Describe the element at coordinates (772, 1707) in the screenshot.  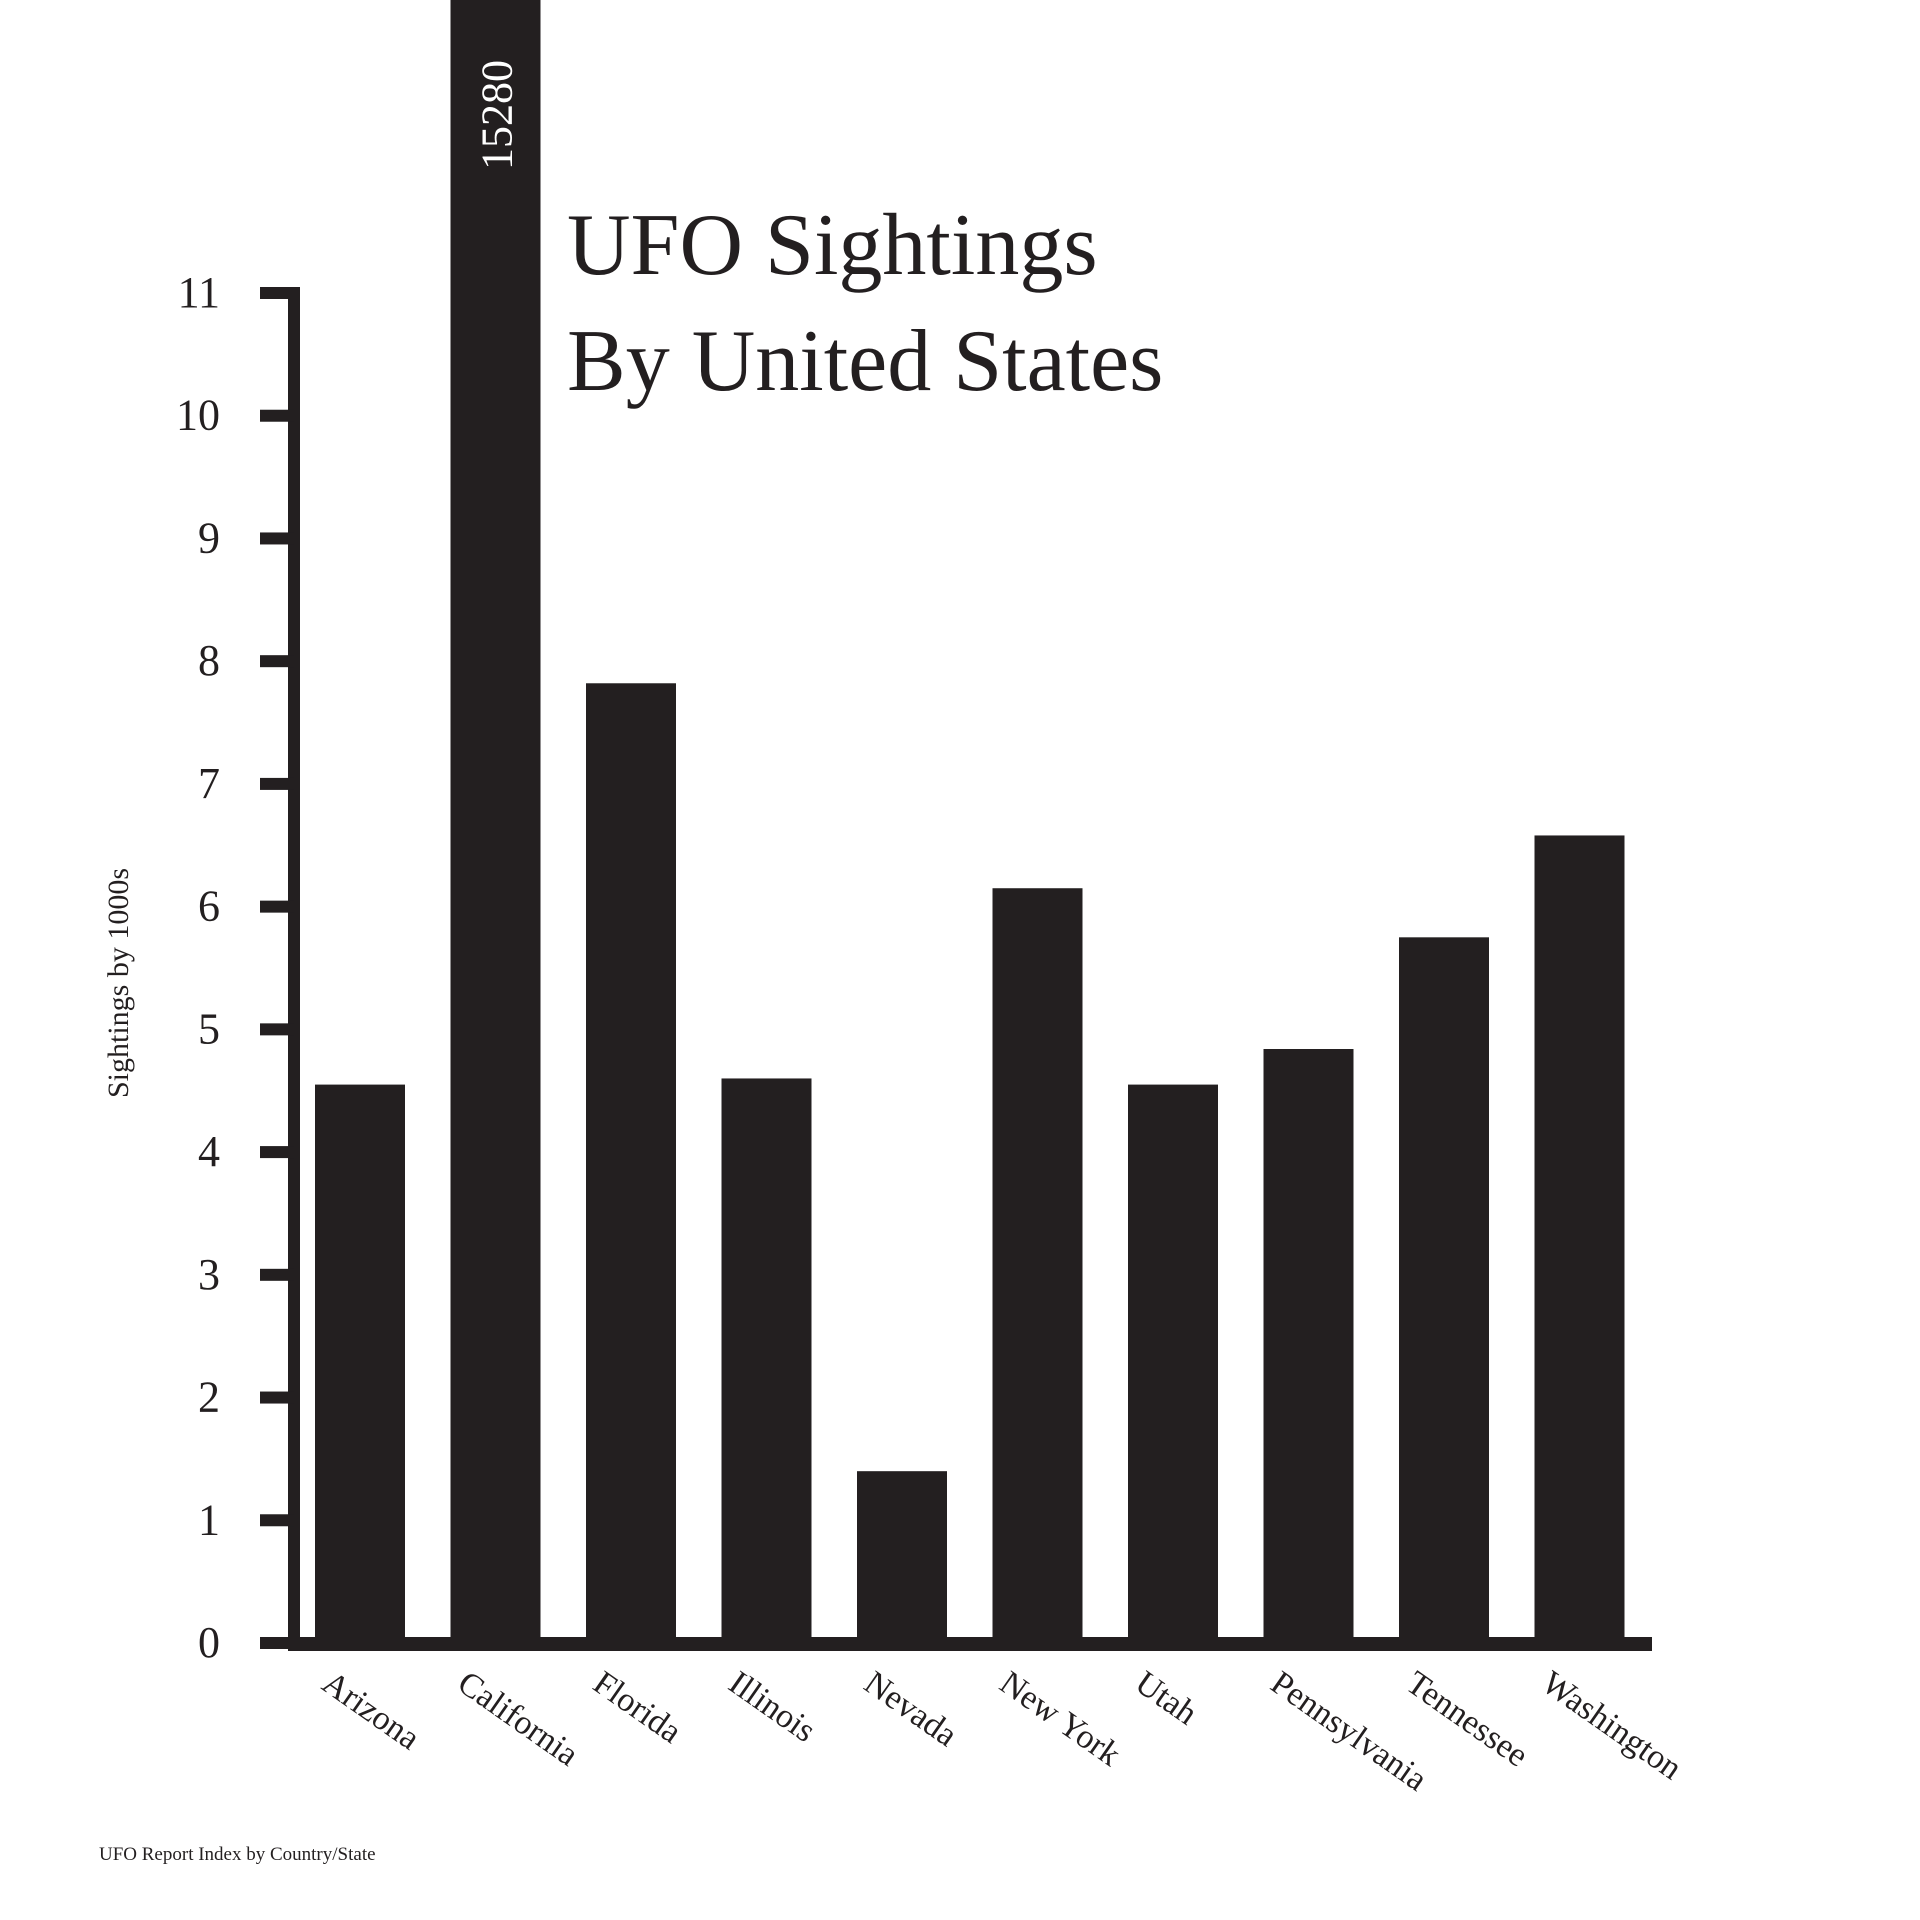
I see `x-tick-label: Illinois` at that location.